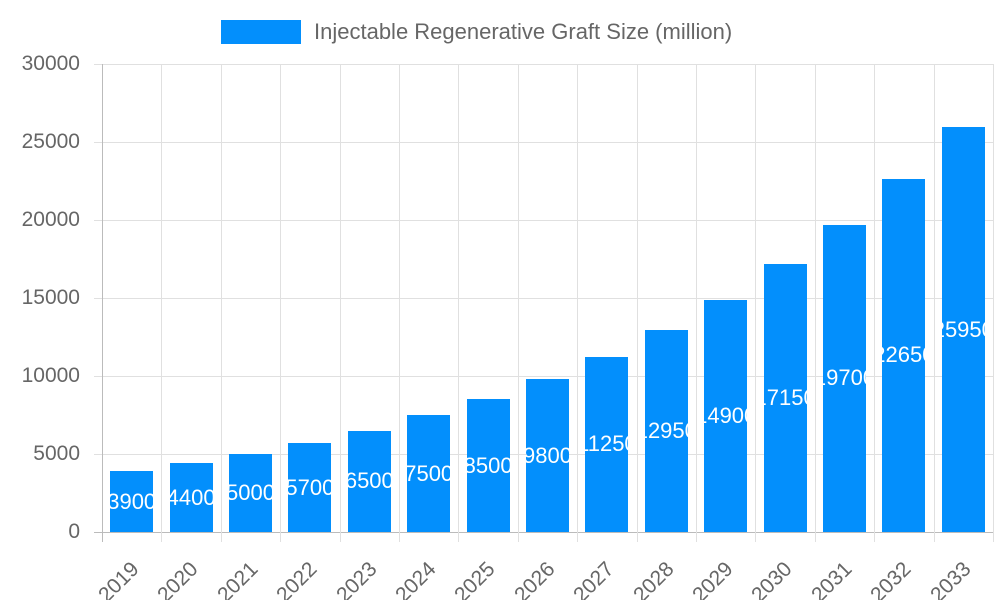 The height and width of the screenshot is (600, 1000). What do you see at coordinates (178, 578) in the screenshot?
I see `x-tick-label: 2020` at bounding box center [178, 578].